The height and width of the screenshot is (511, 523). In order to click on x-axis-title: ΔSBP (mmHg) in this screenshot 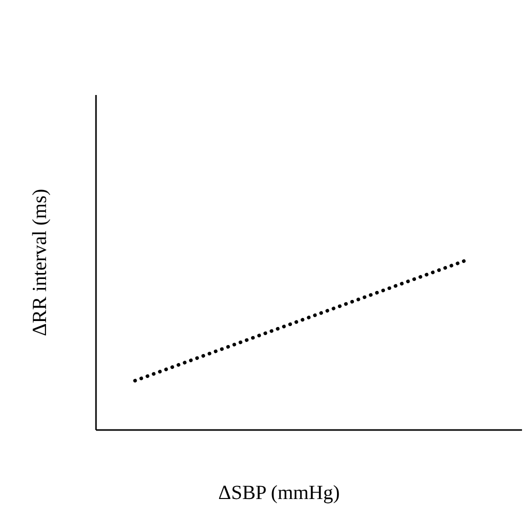, I will do `click(279, 493)`.